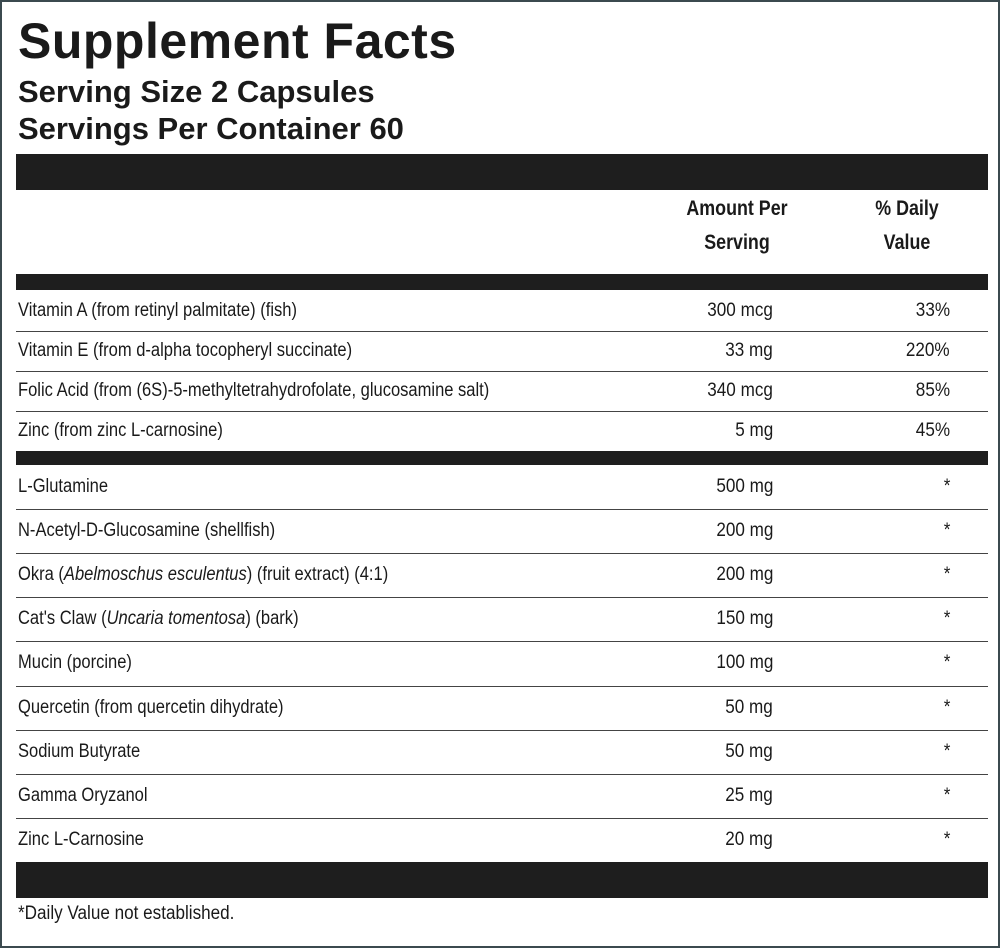  I want to click on ingredient-name: Cat's Claw (Uncaria tomentosa) (bark), so click(158, 619).